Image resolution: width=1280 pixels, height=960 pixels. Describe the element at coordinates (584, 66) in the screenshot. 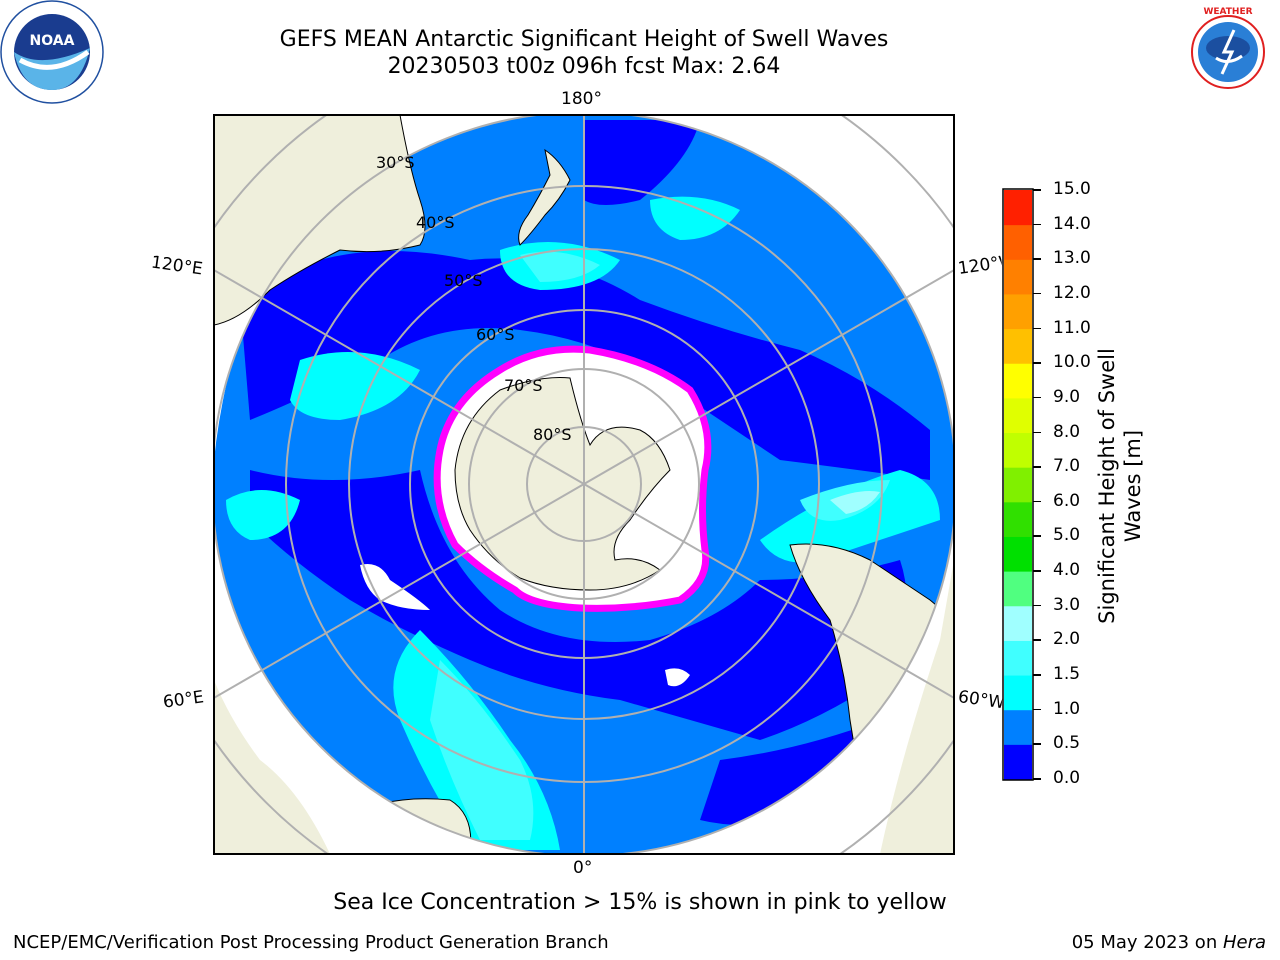

I see `chart-subtitle: 20230503 t00z 096h fcst Max: 2.64` at that location.